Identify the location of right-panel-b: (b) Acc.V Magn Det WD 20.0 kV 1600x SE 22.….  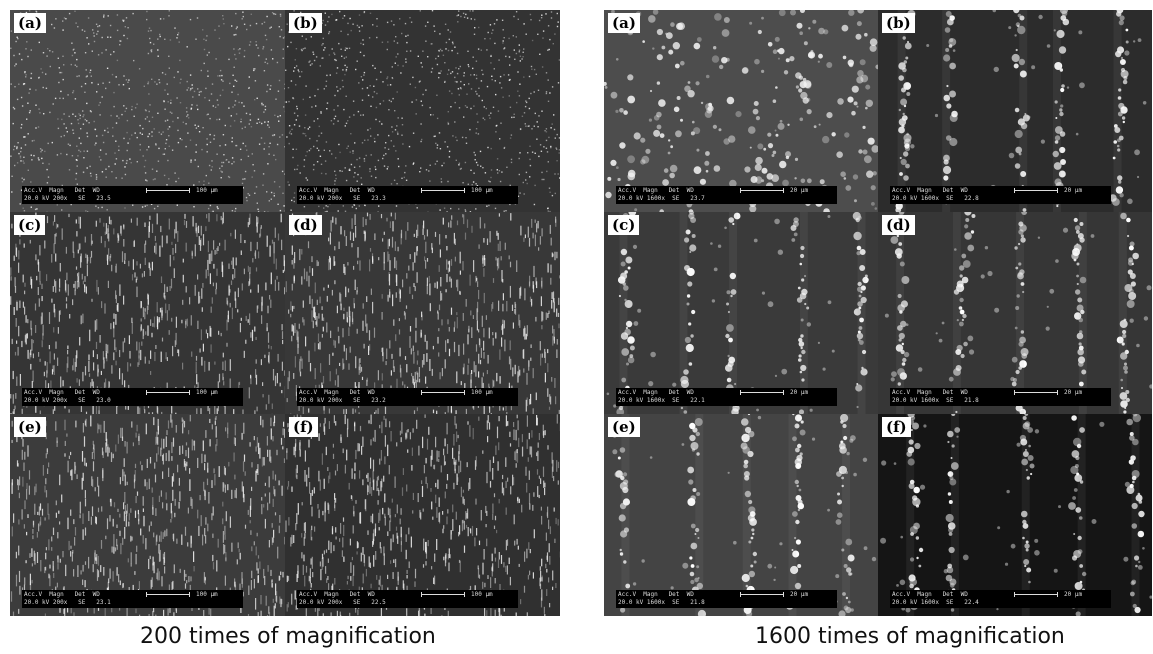
(1015, 111).